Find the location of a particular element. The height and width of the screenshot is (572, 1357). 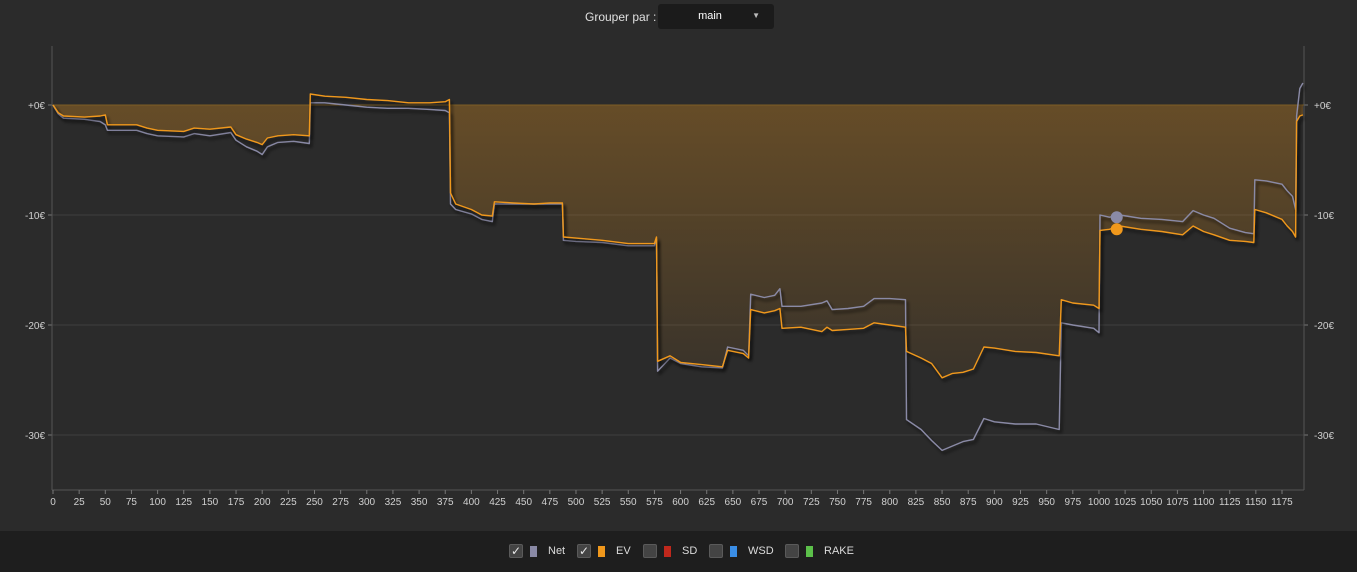

hover-marker-ev is located at coordinates (1116, 229).